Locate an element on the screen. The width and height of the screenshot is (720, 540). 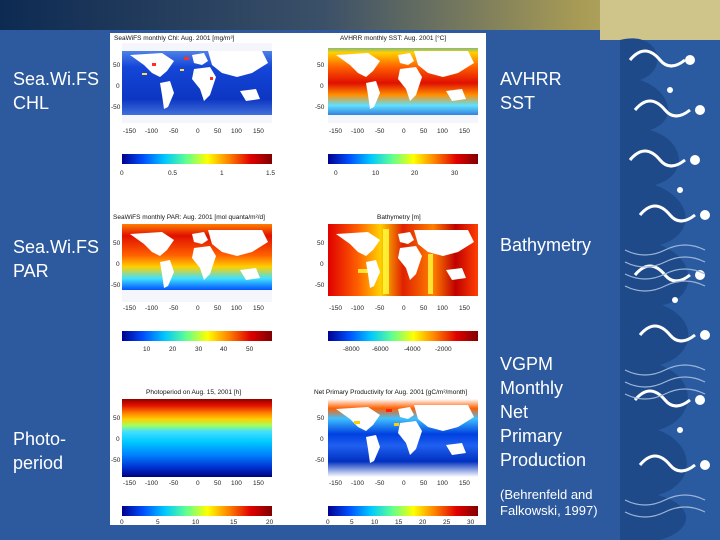
par-lon-tick: -150 is located at coordinates (130, 308).